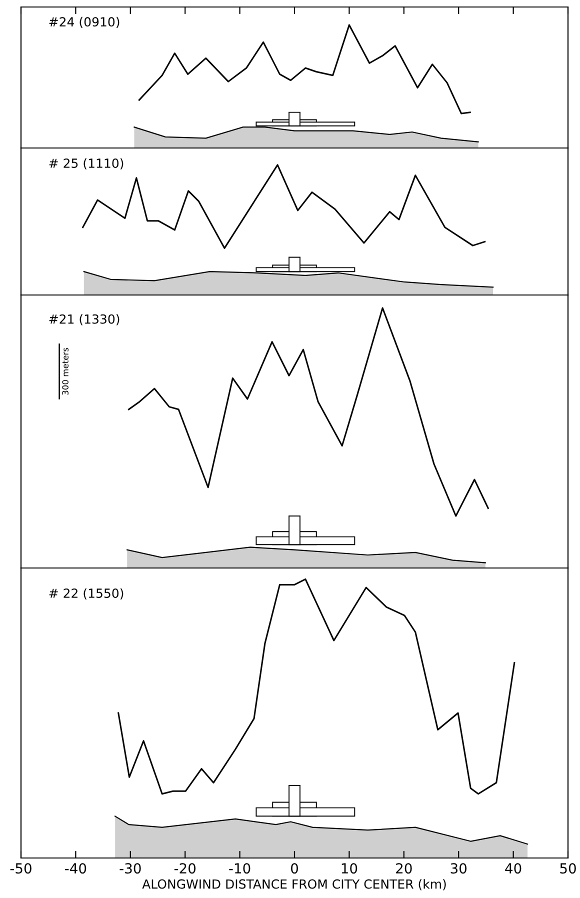 This screenshot has width=580, height=898. I want to click on x-tick-label: 50, so click(568, 868).